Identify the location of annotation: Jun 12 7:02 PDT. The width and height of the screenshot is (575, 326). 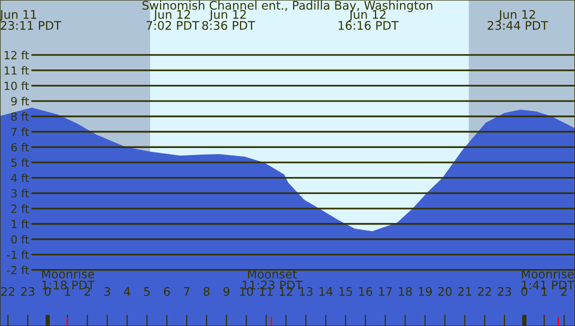
(173, 20).